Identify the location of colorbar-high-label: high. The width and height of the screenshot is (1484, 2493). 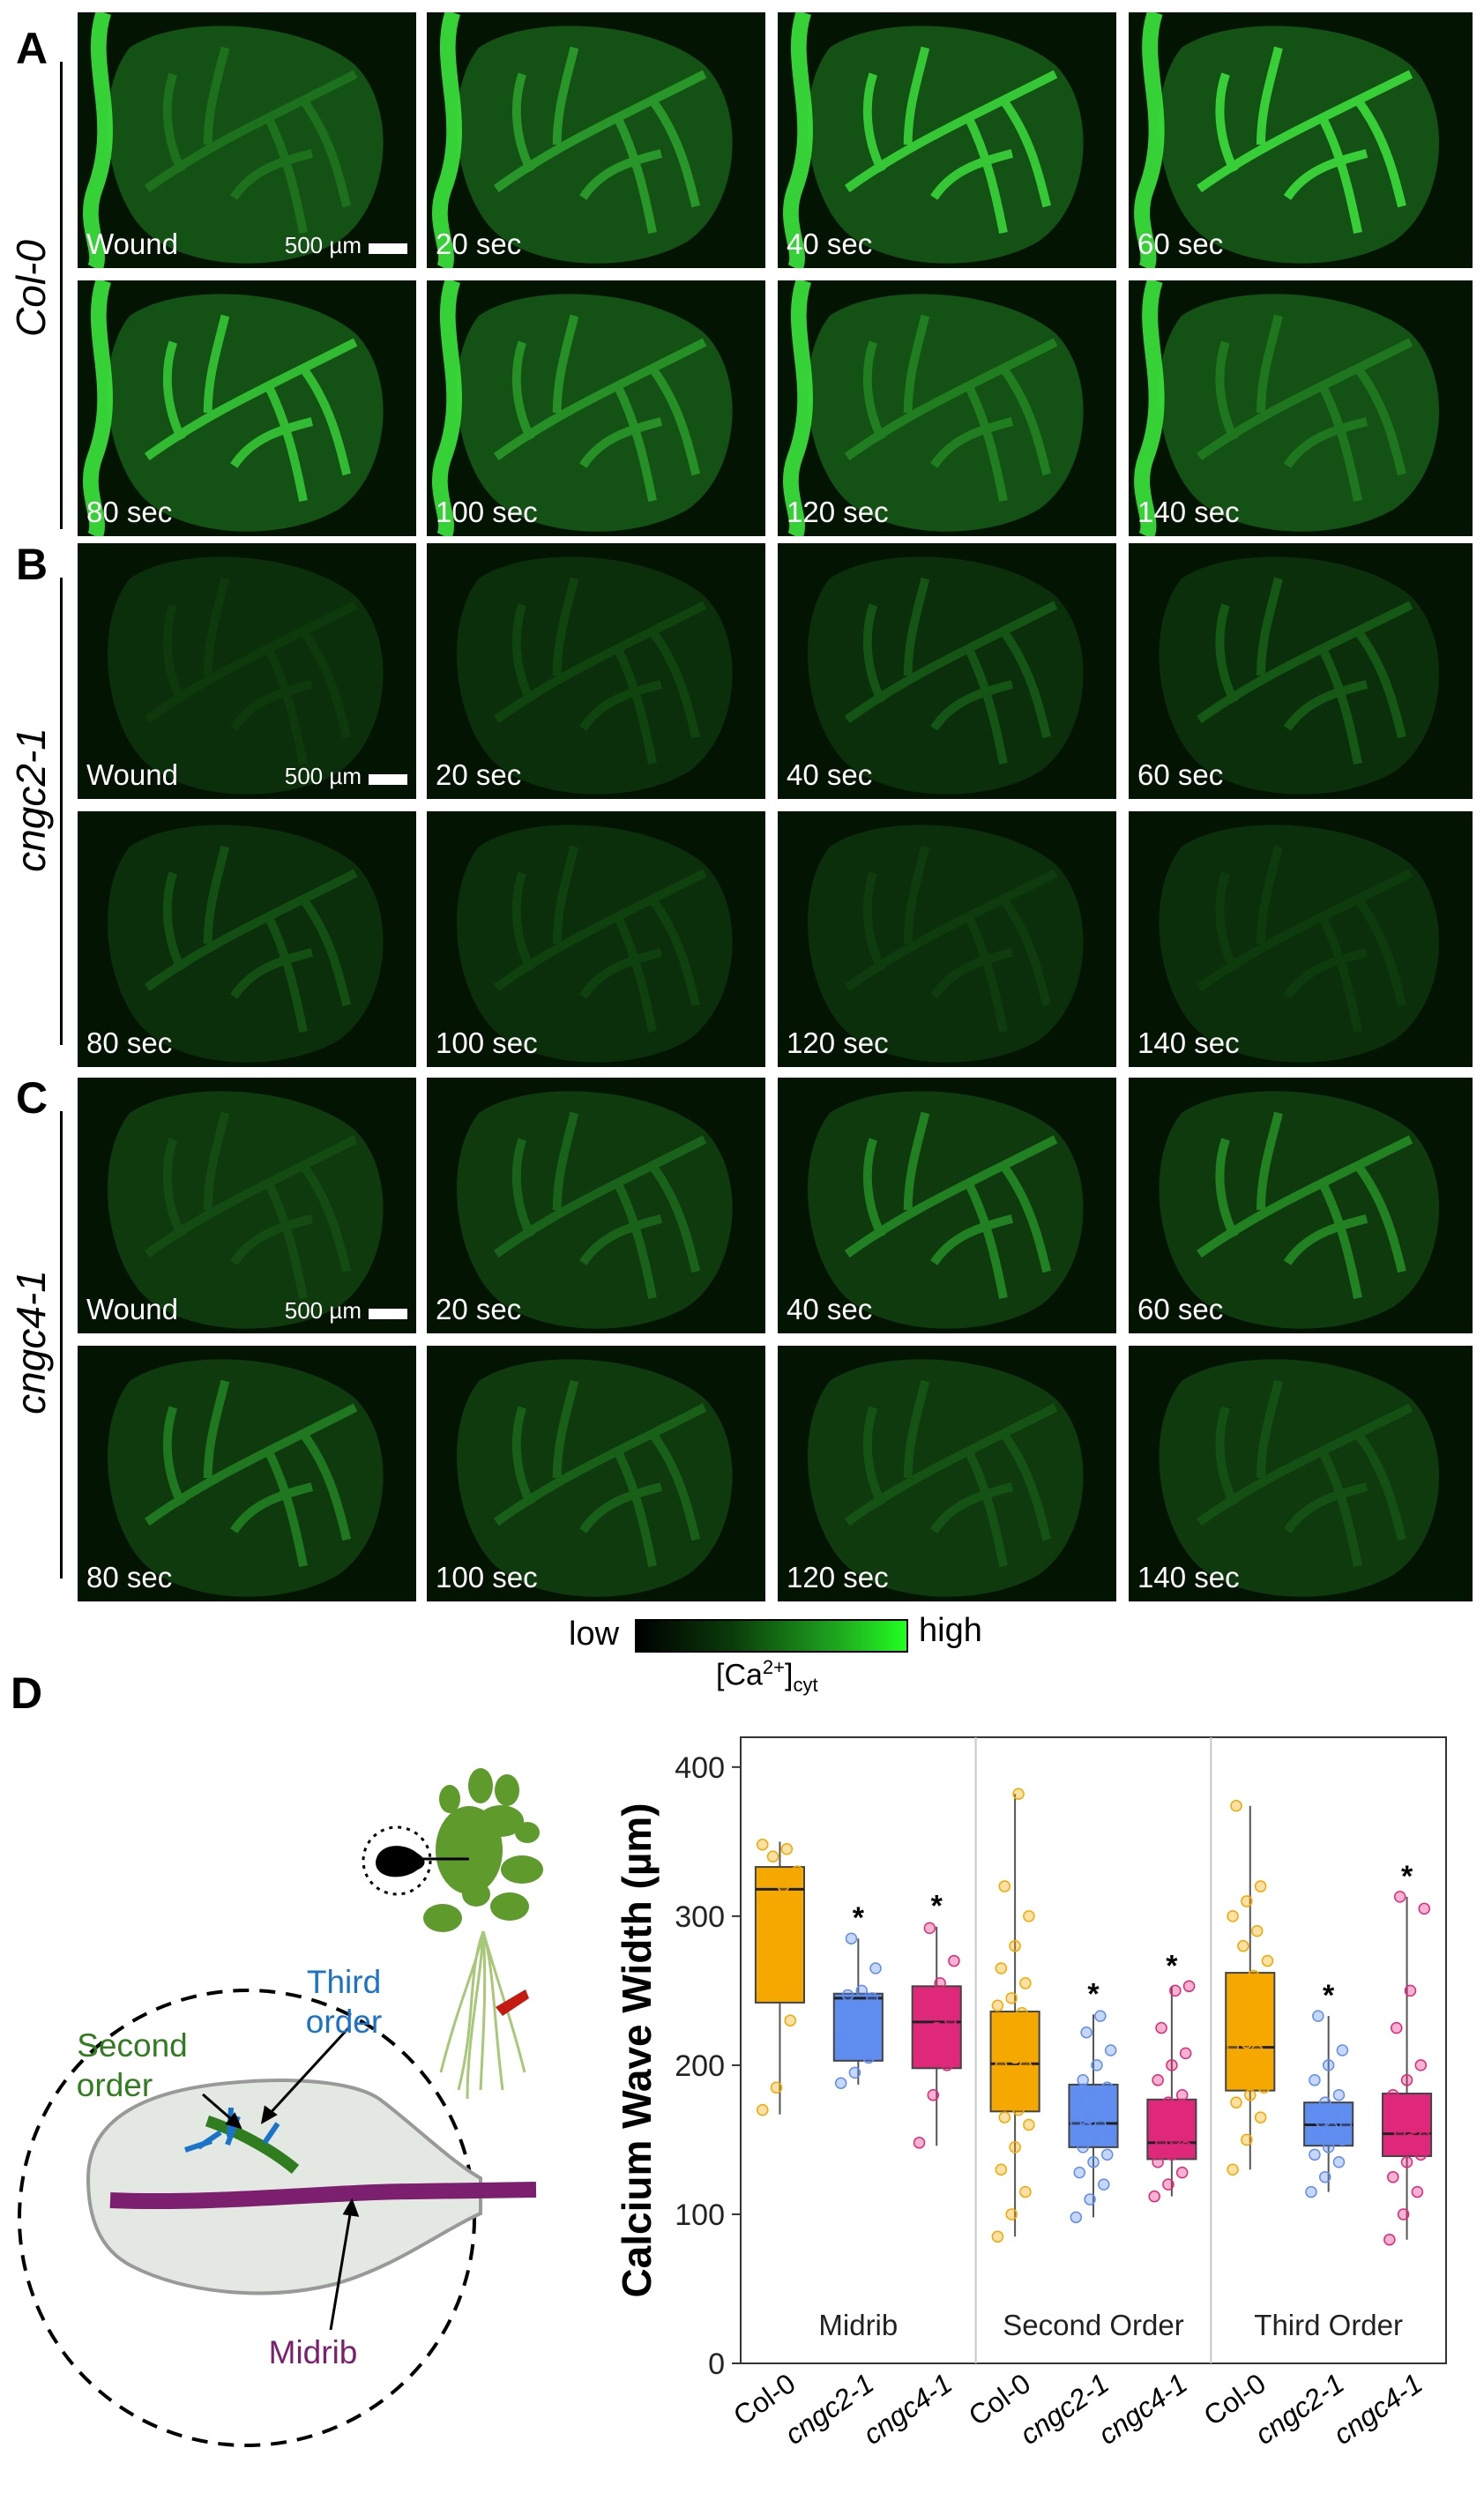
(950, 1630).